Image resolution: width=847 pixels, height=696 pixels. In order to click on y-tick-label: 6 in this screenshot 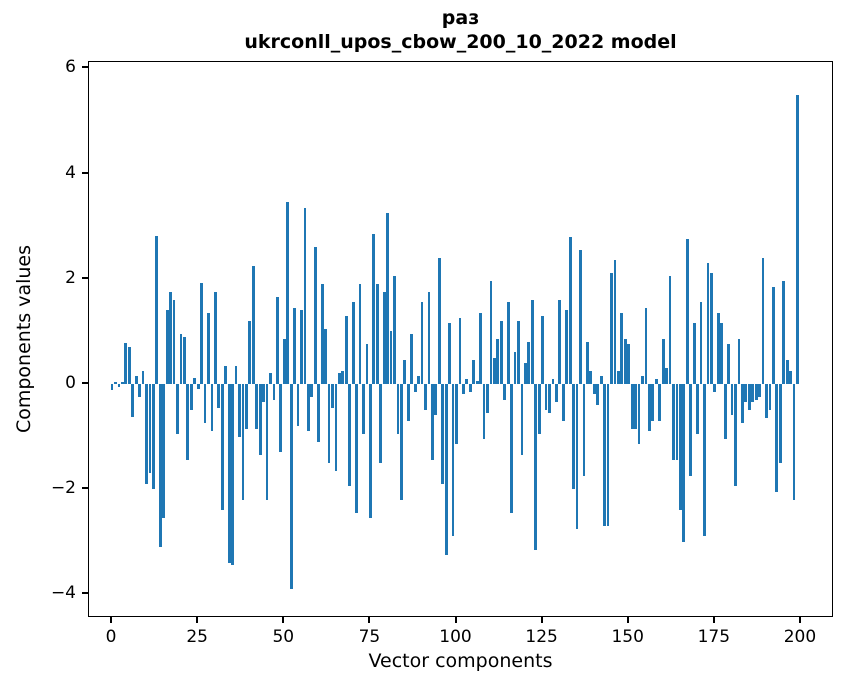, I will do `click(70, 67)`.